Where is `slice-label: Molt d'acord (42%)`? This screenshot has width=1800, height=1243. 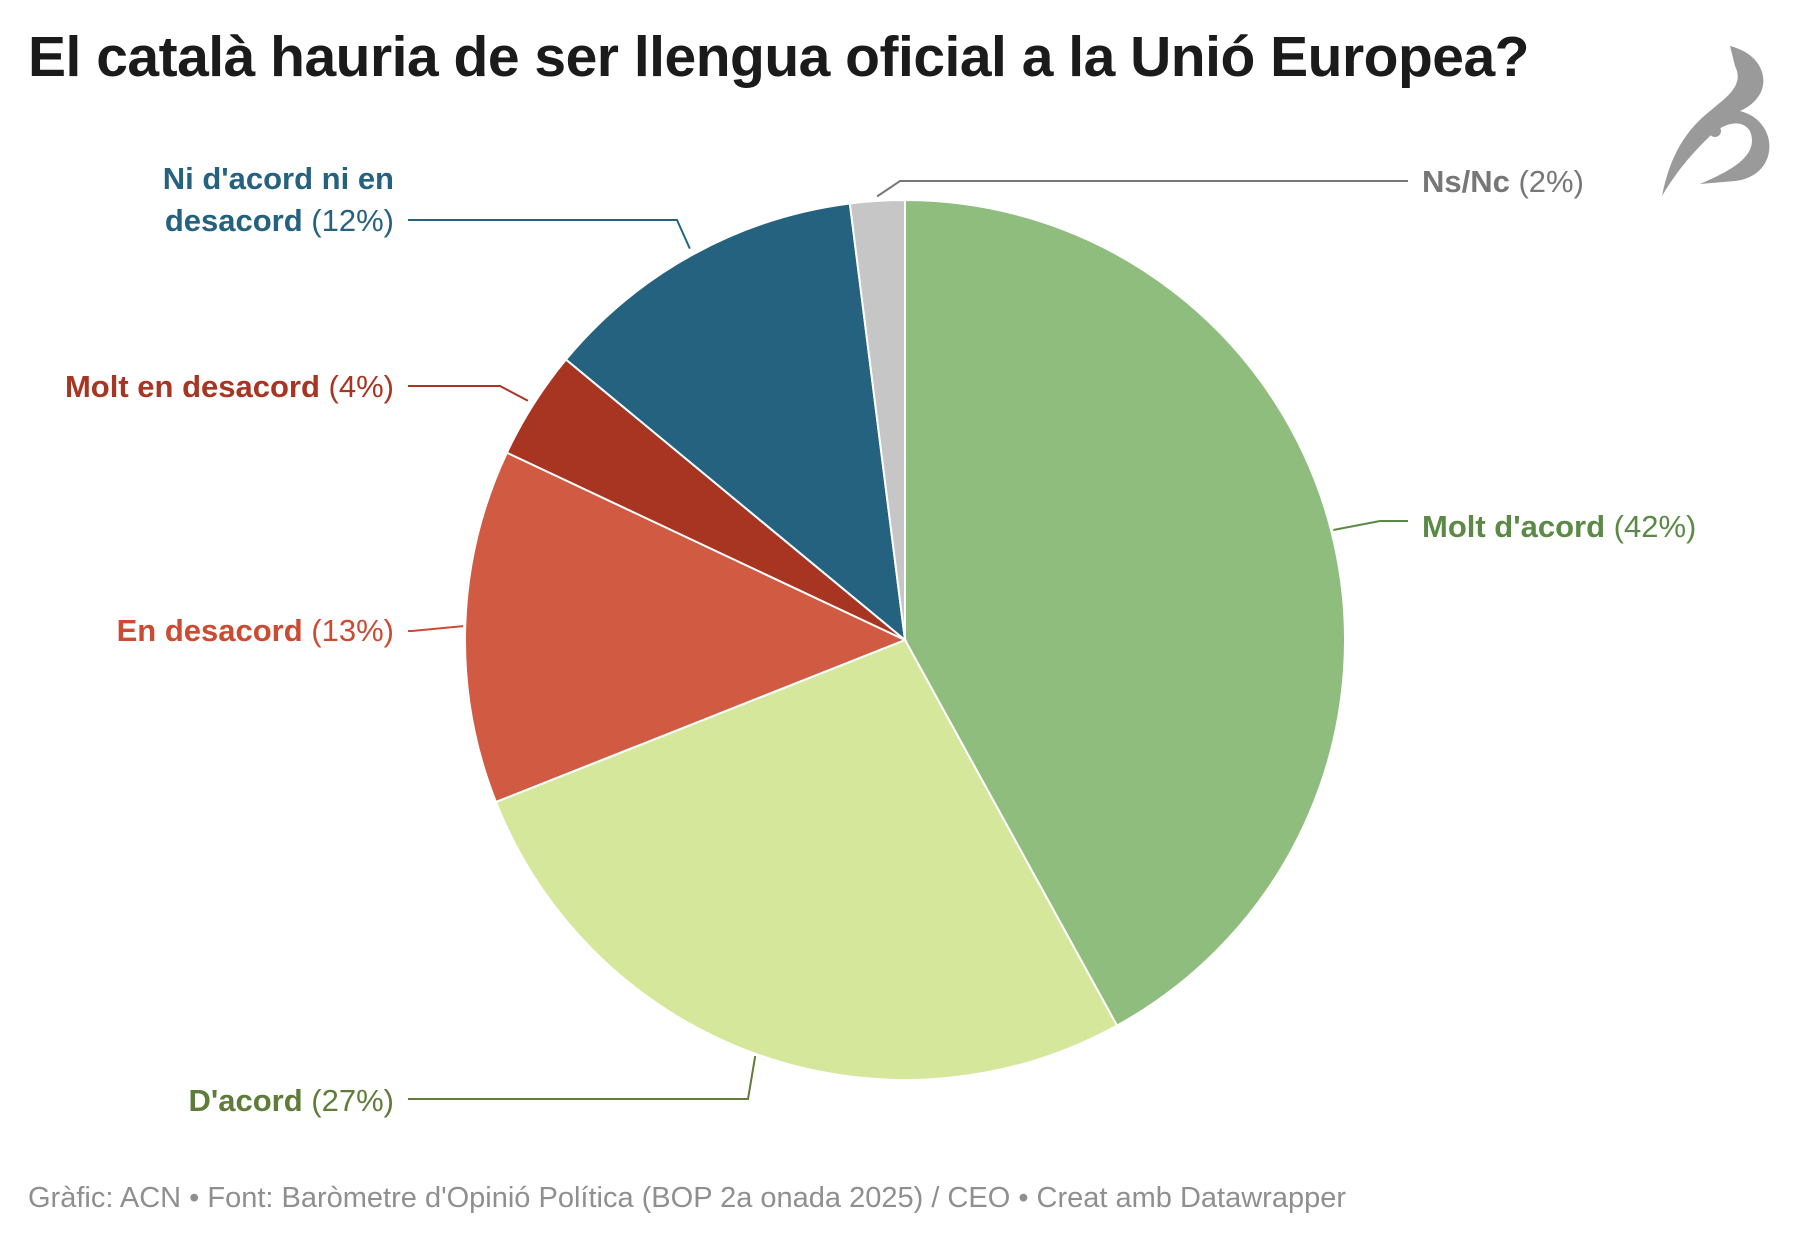 slice-label: Molt d'acord (42%) is located at coordinates (1559, 526).